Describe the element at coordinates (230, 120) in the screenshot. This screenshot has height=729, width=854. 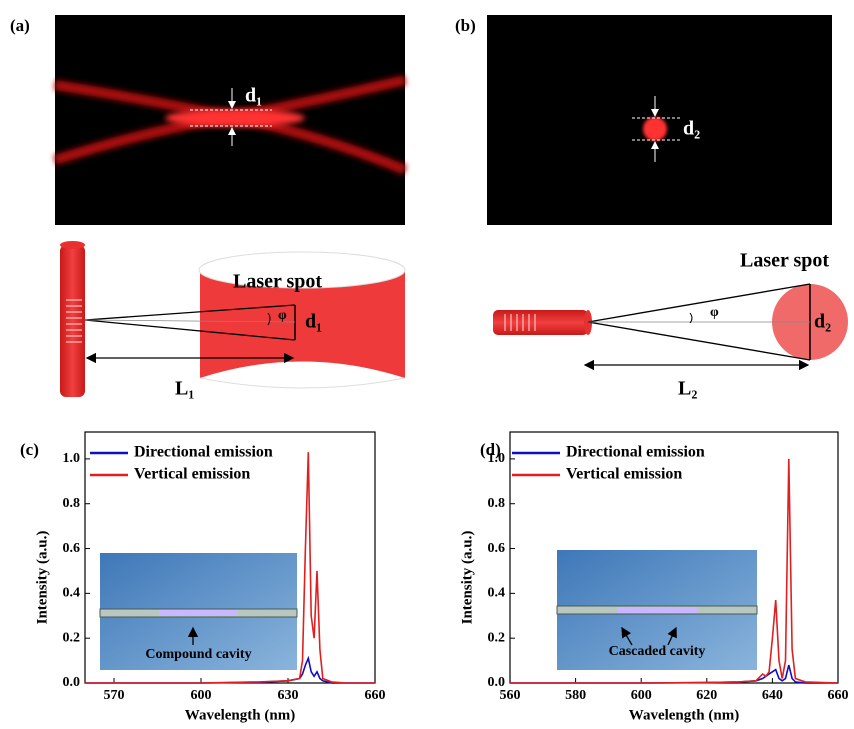
I see `panel-a-image` at that location.